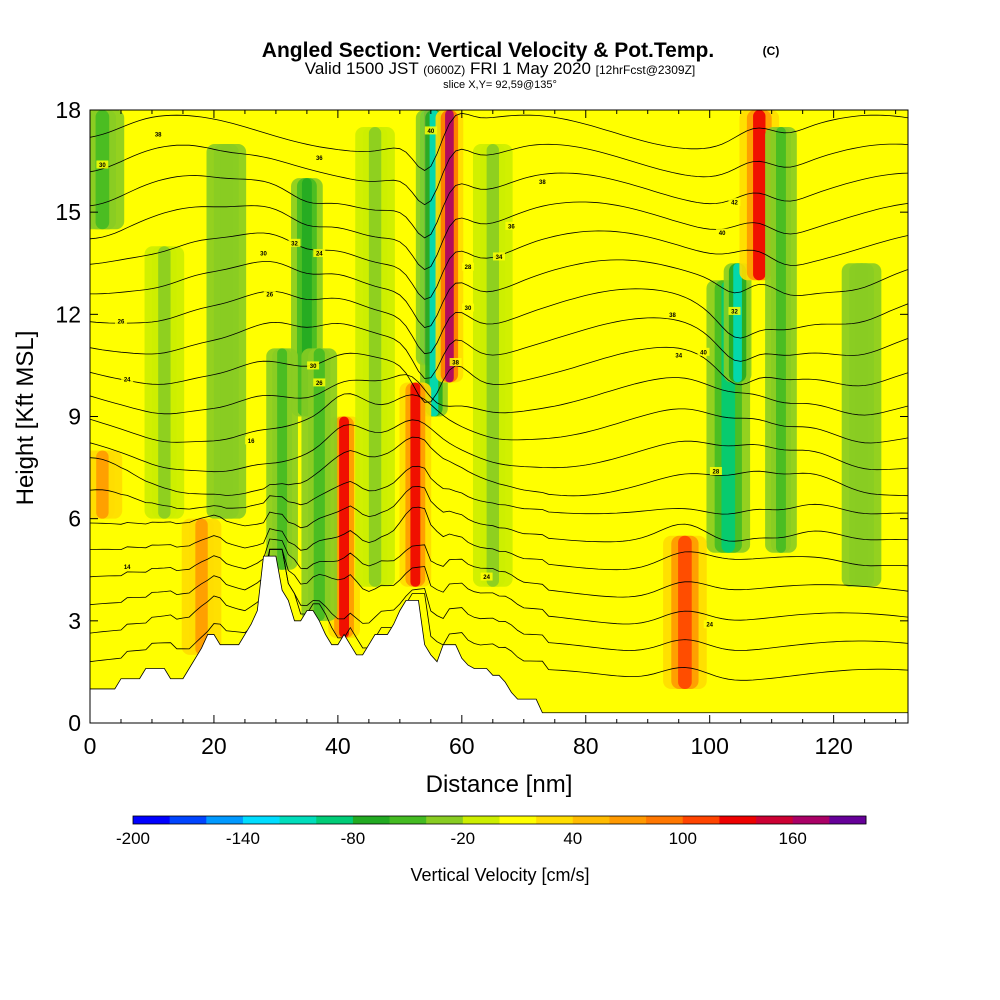  What do you see at coordinates (500, 85) in the screenshot?
I see `slice-label: slice X,Y= 92,59@135°` at bounding box center [500, 85].